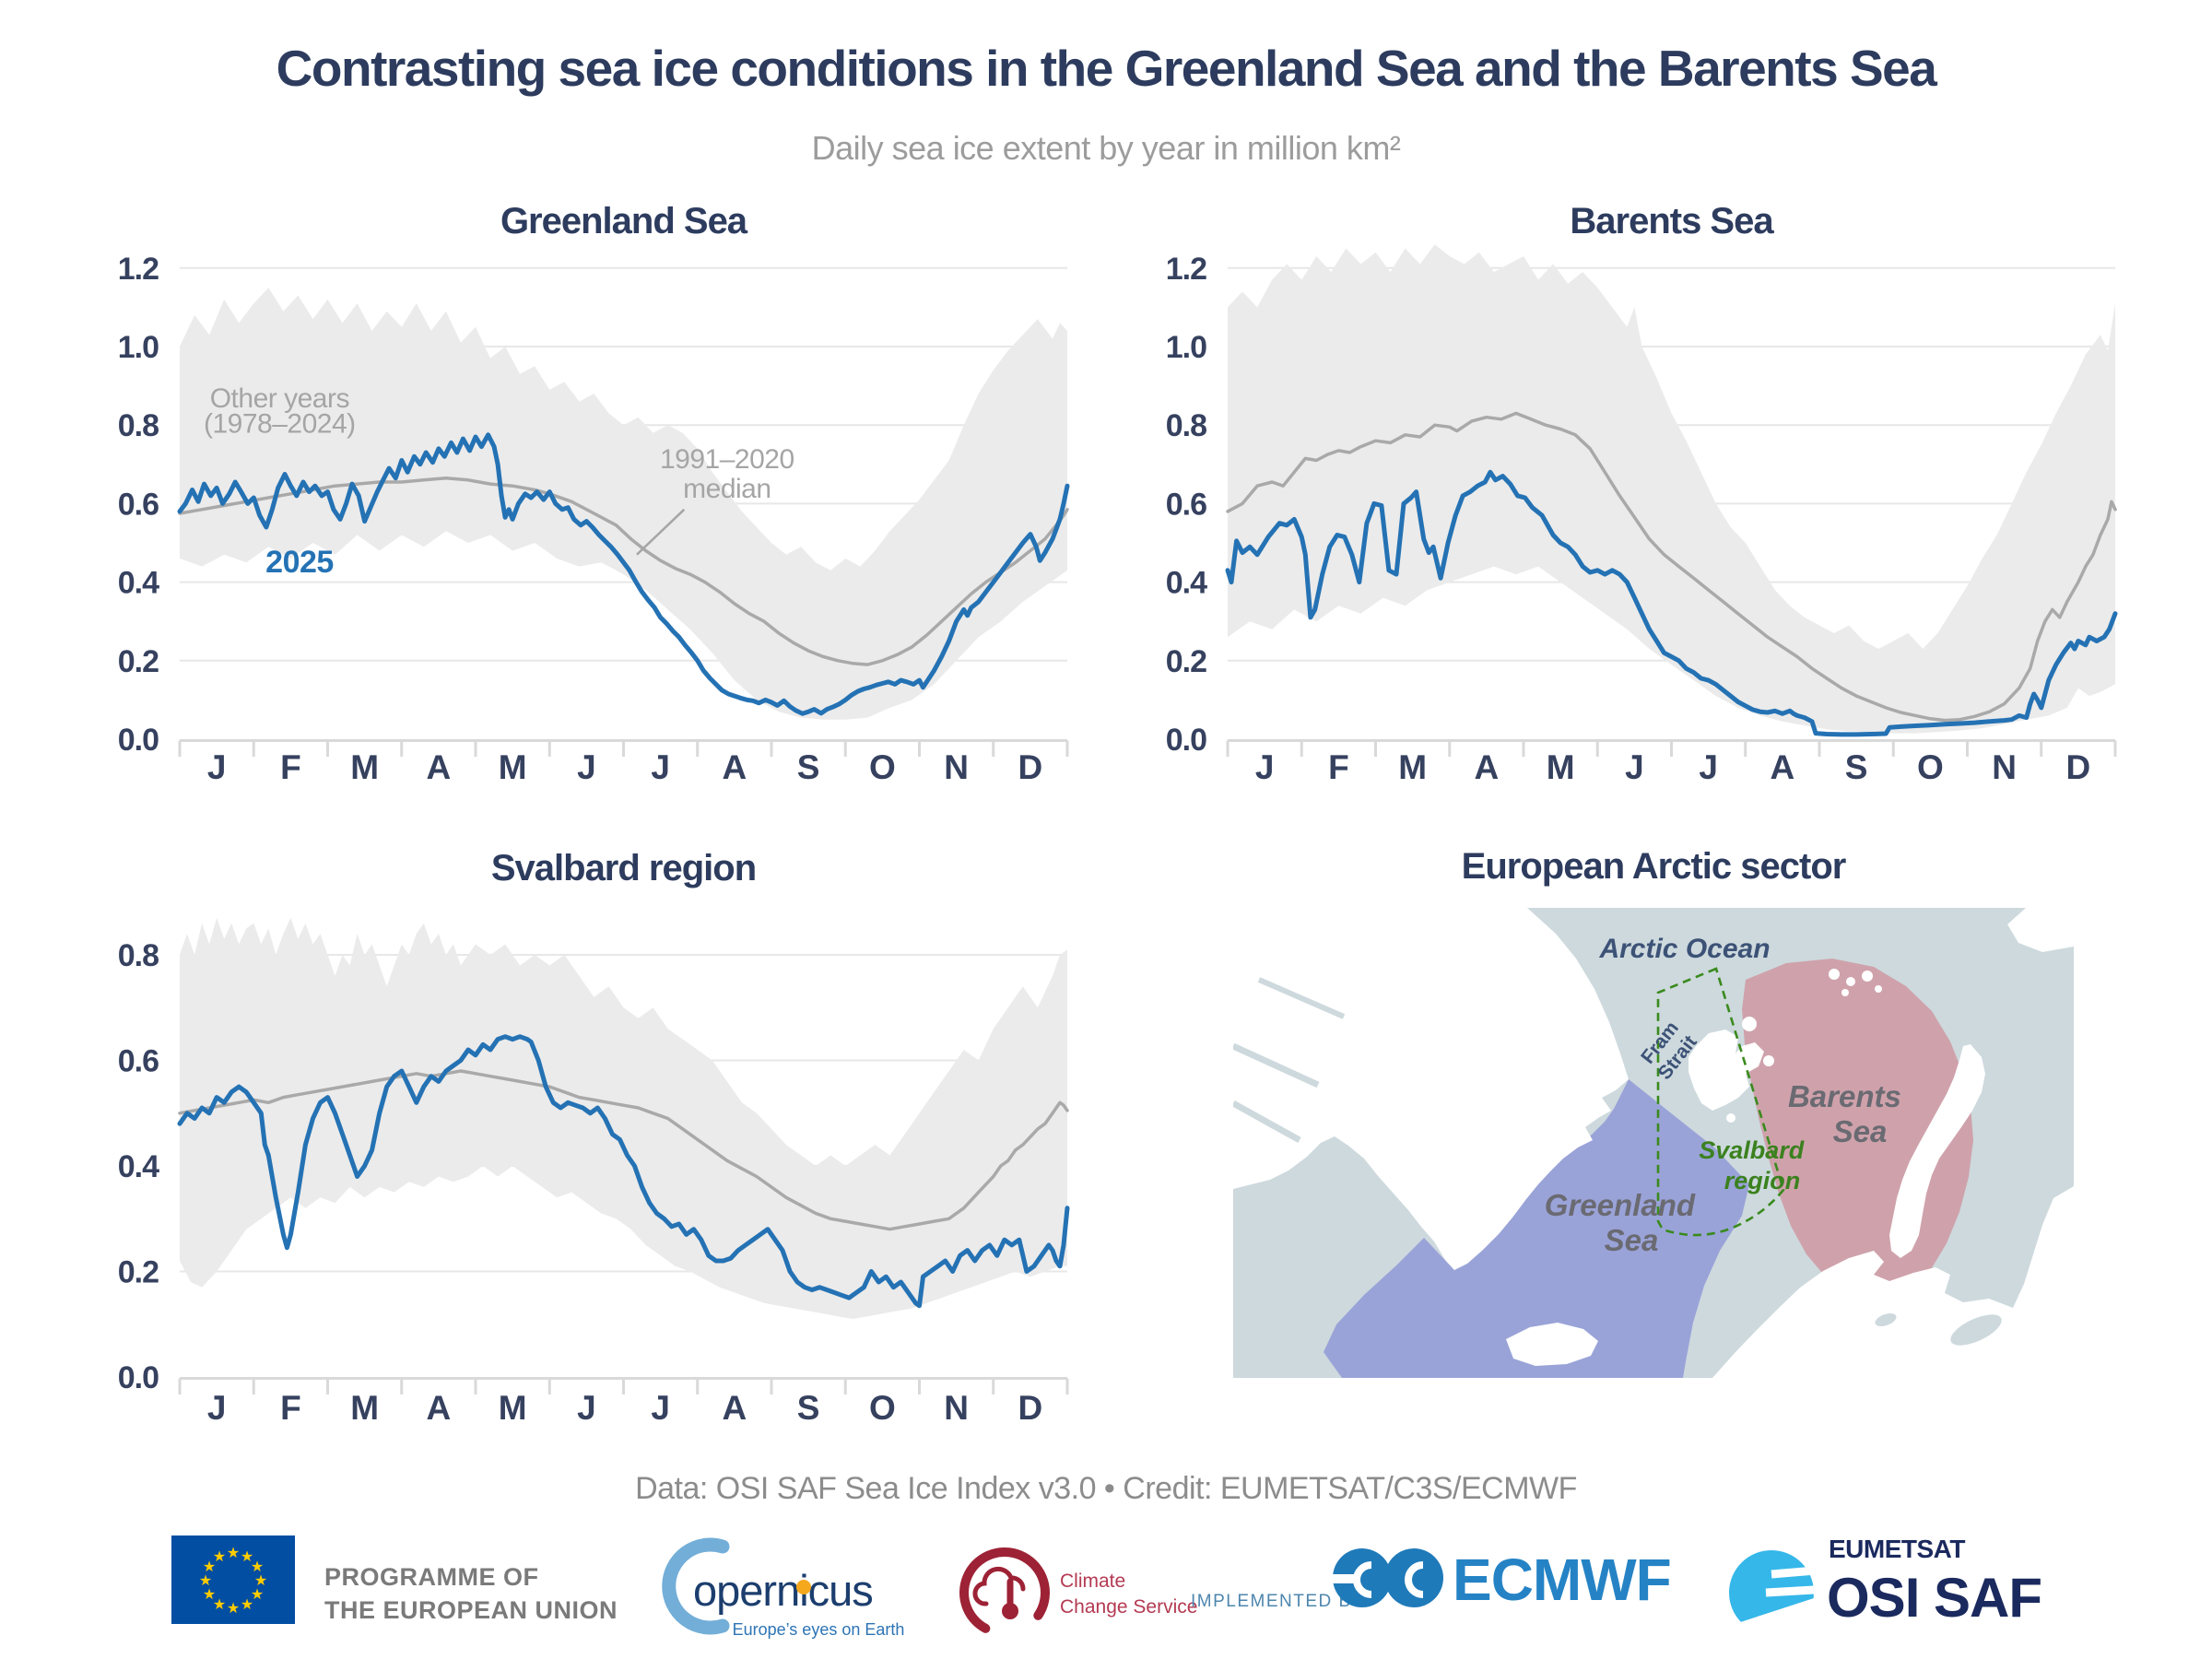  I want to click on osisaf-logo: EUMETSAT OSI SAF, so click(1885, 1593).